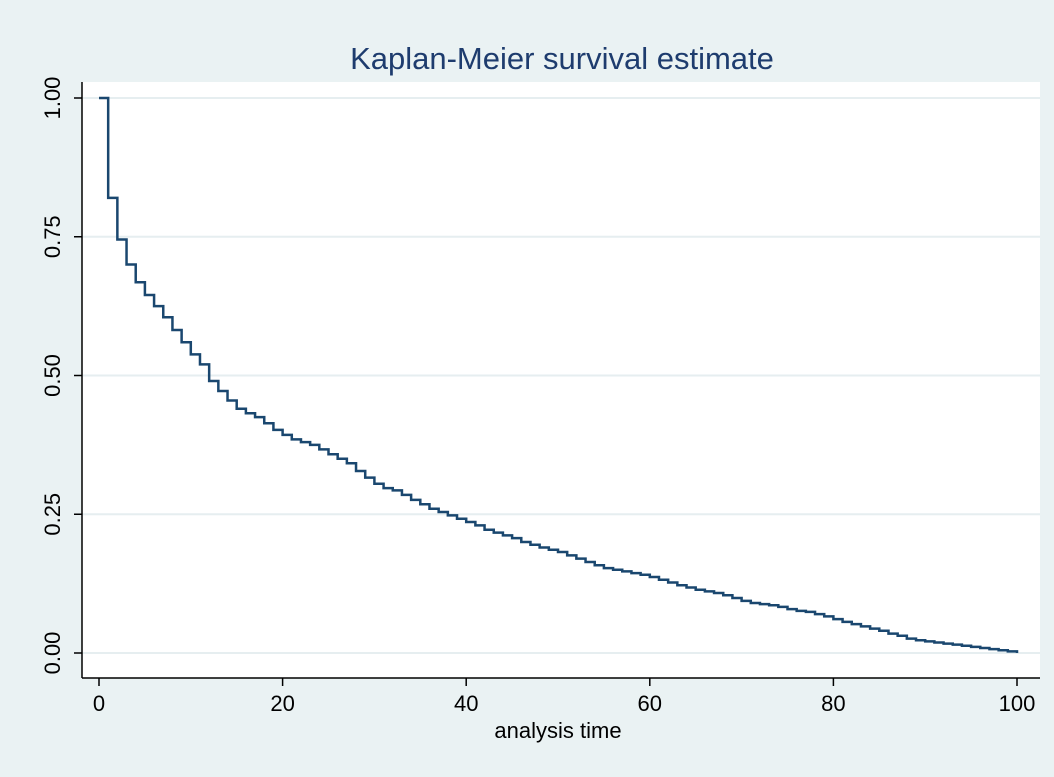  I want to click on x-tick-label-1: 20, so click(282, 703).